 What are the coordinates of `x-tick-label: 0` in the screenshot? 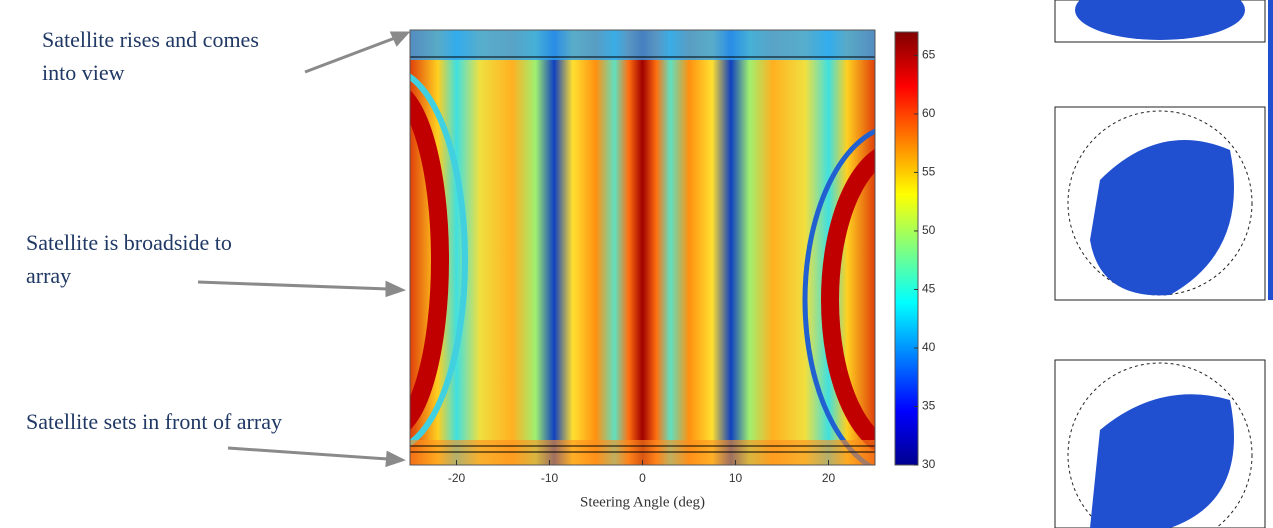 It's located at (642, 478).